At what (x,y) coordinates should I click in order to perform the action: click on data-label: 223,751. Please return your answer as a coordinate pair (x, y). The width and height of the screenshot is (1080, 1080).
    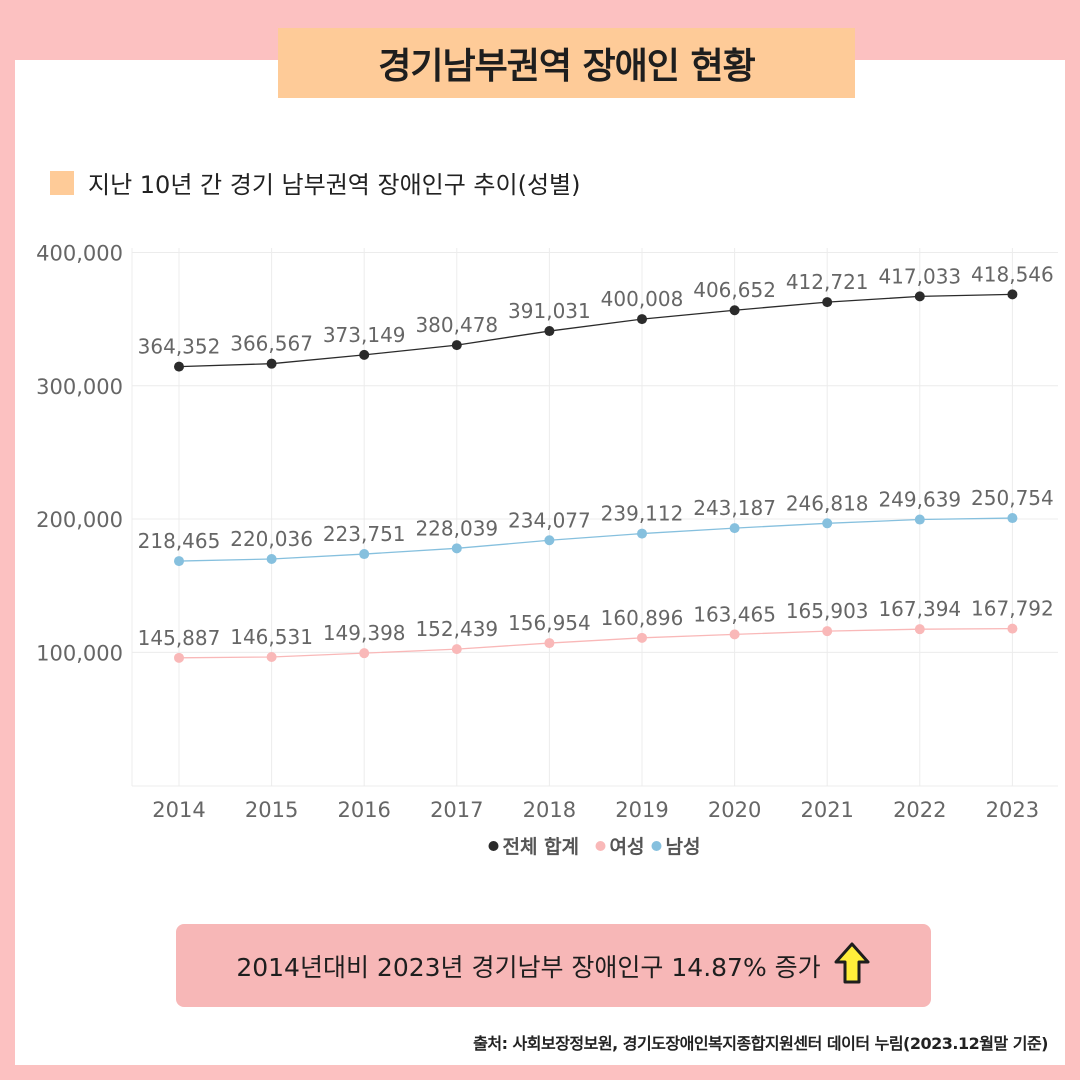
    Looking at the image, I should click on (364, 534).